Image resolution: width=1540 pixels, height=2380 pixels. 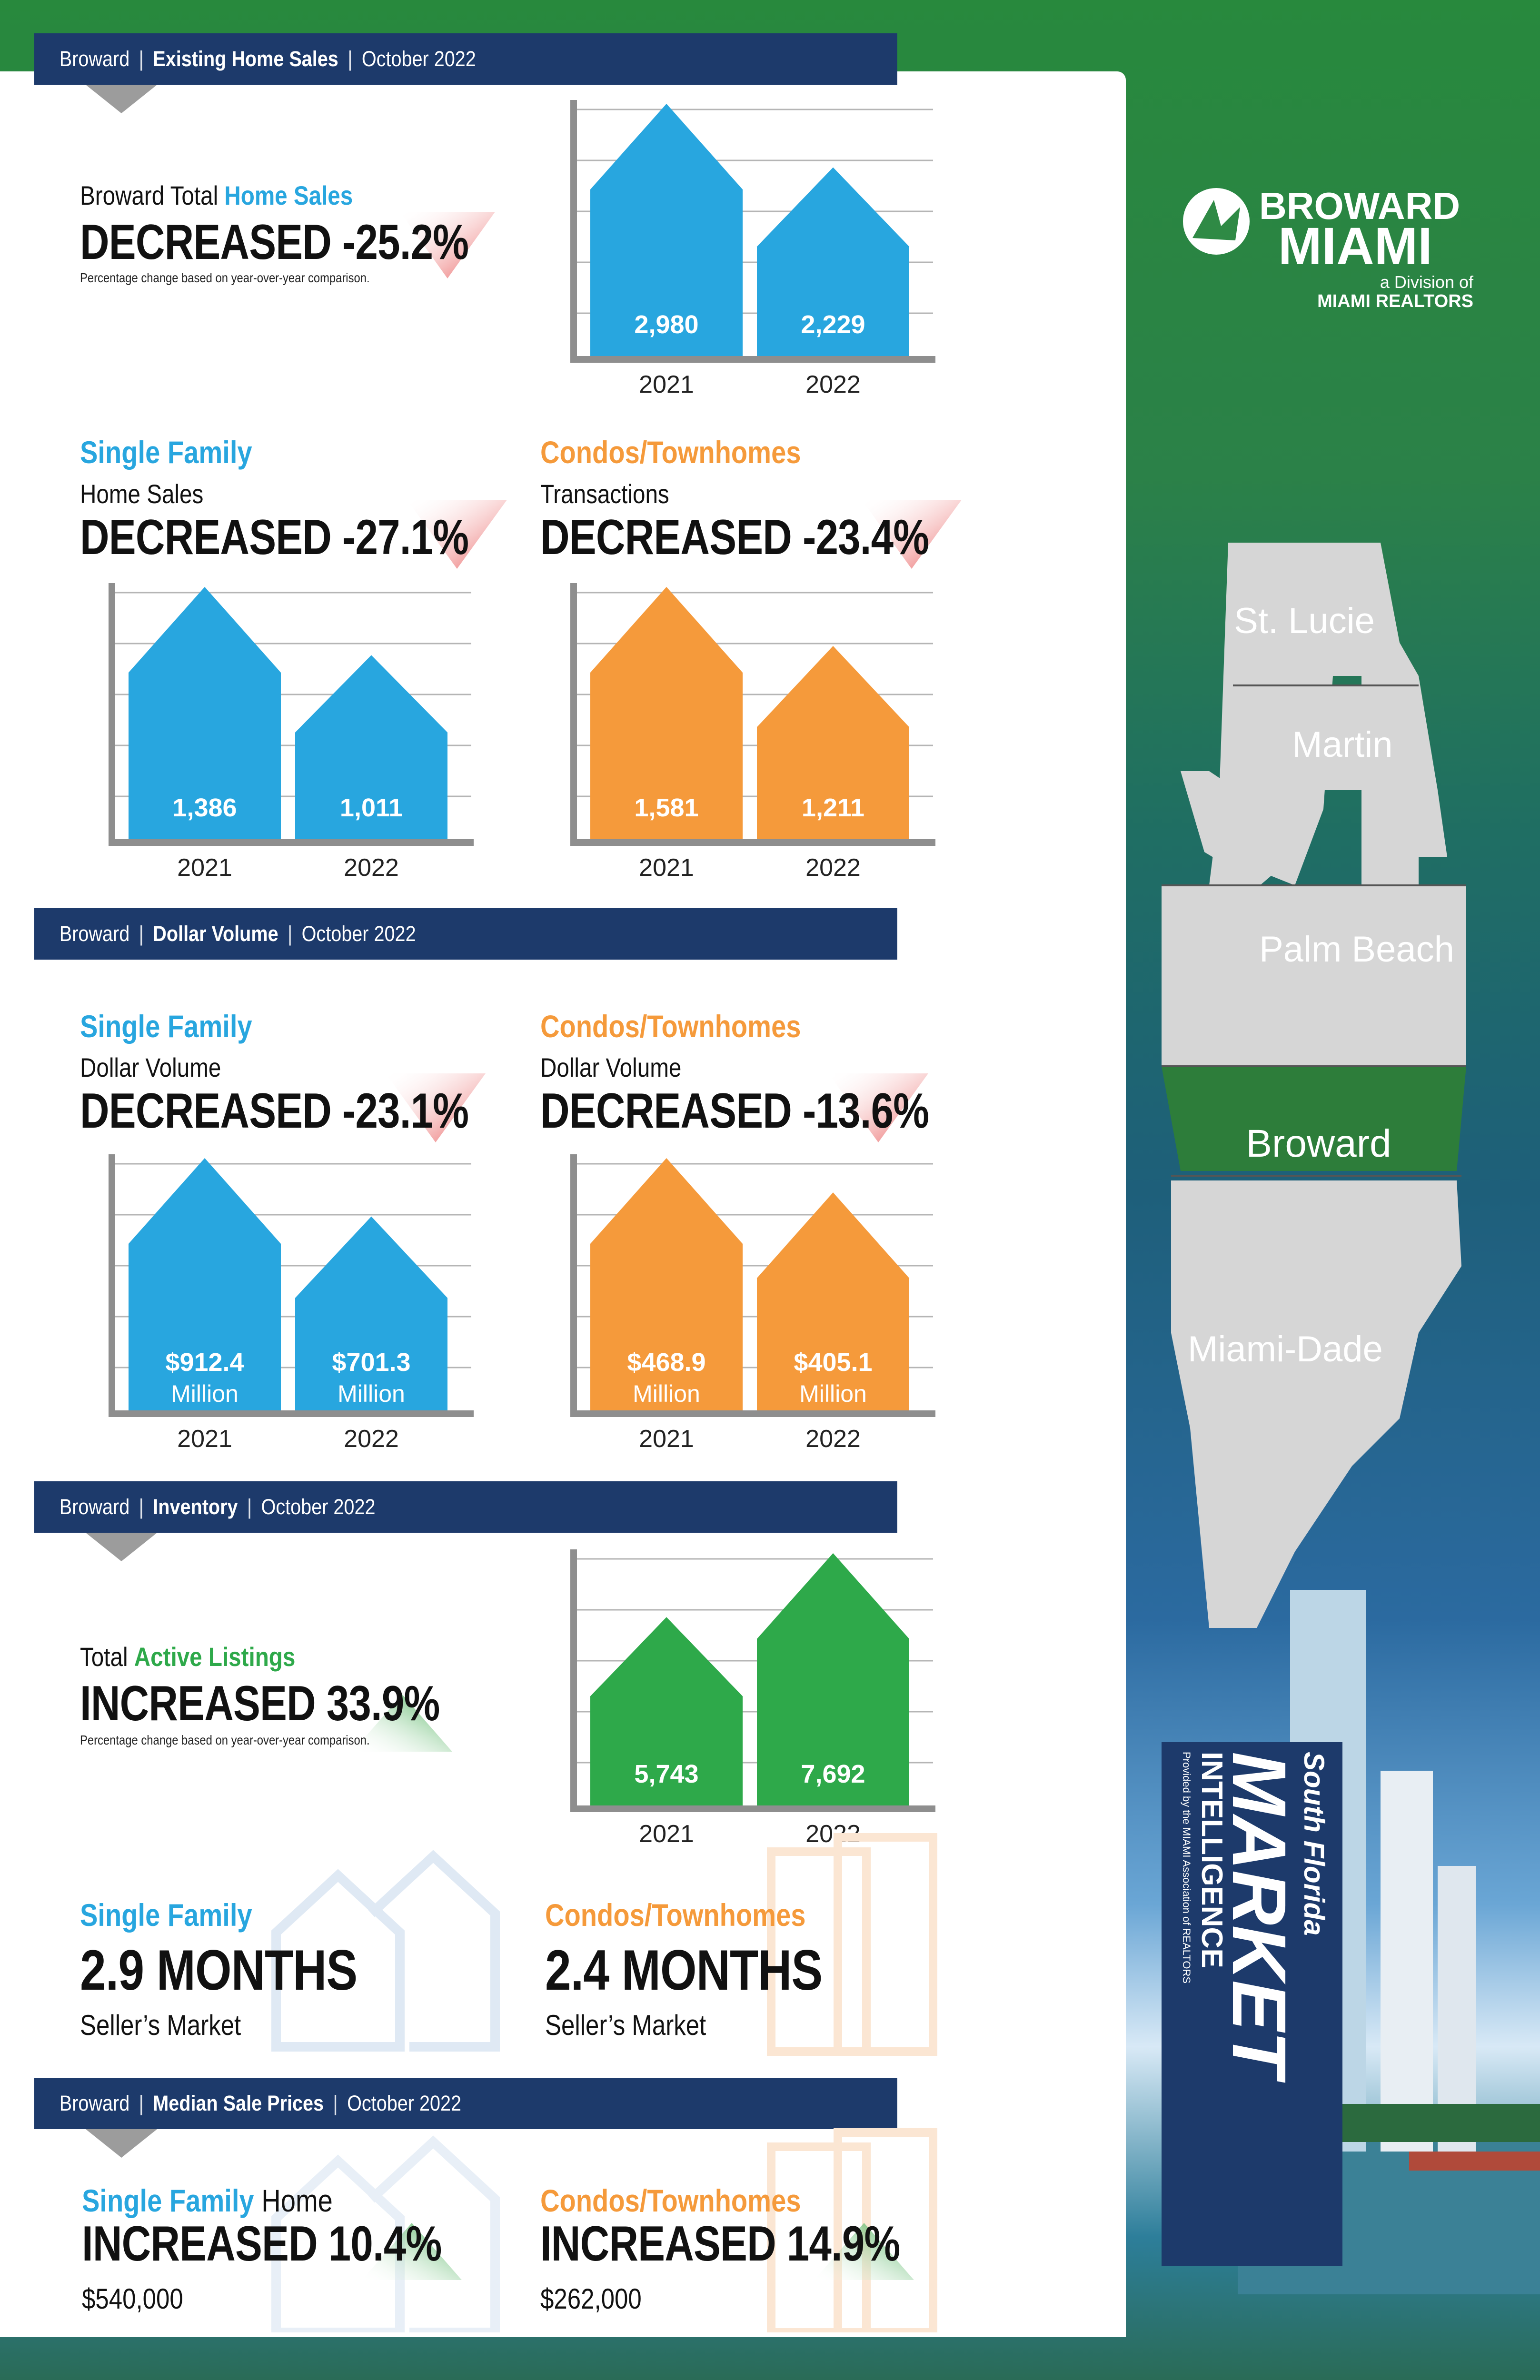 What do you see at coordinates (833, 324) in the screenshot?
I see `data-label: 2,229` at bounding box center [833, 324].